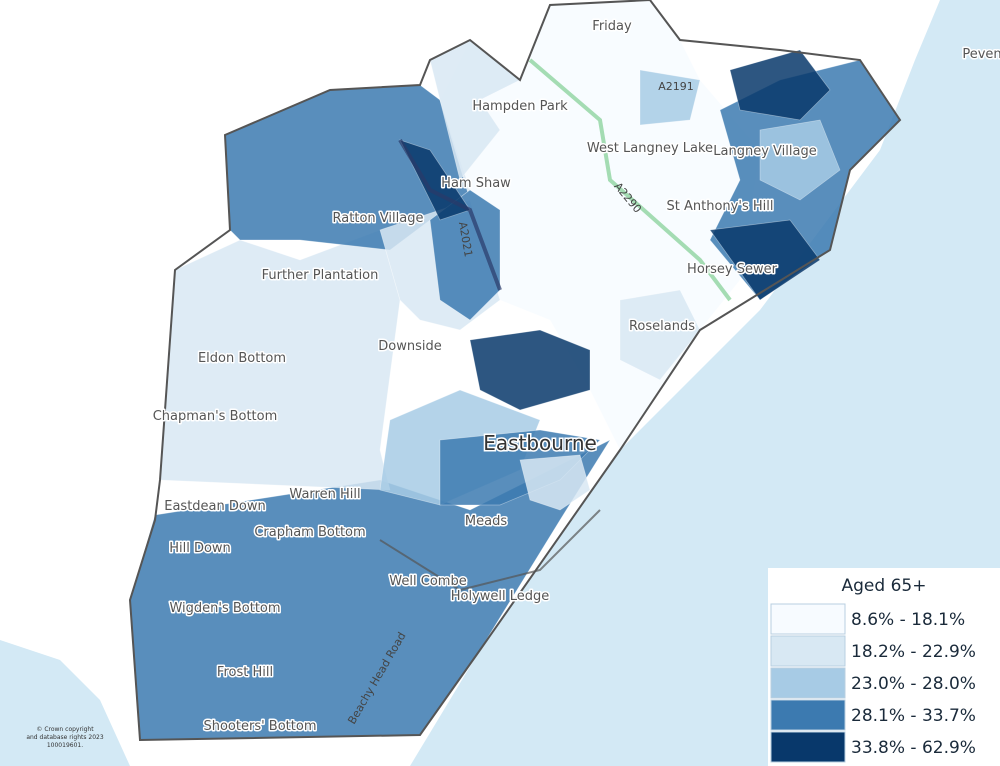 The image size is (1000, 766). What do you see at coordinates (908, 620) in the screenshot?
I see `legend-label: 8.6% - 18.1%` at bounding box center [908, 620].